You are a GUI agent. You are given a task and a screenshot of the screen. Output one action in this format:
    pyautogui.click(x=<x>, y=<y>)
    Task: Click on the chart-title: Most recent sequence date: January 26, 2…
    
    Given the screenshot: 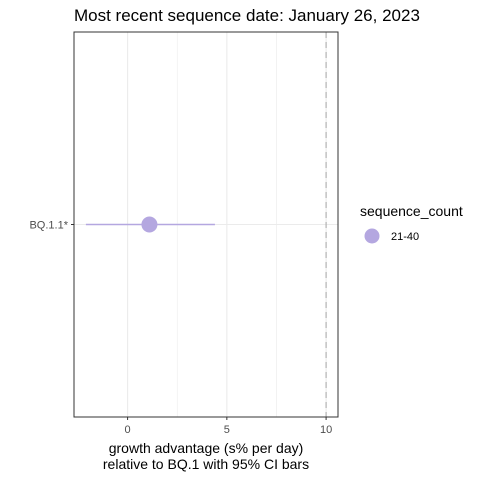 What is the action you would take?
    pyautogui.click(x=247, y=15)
    